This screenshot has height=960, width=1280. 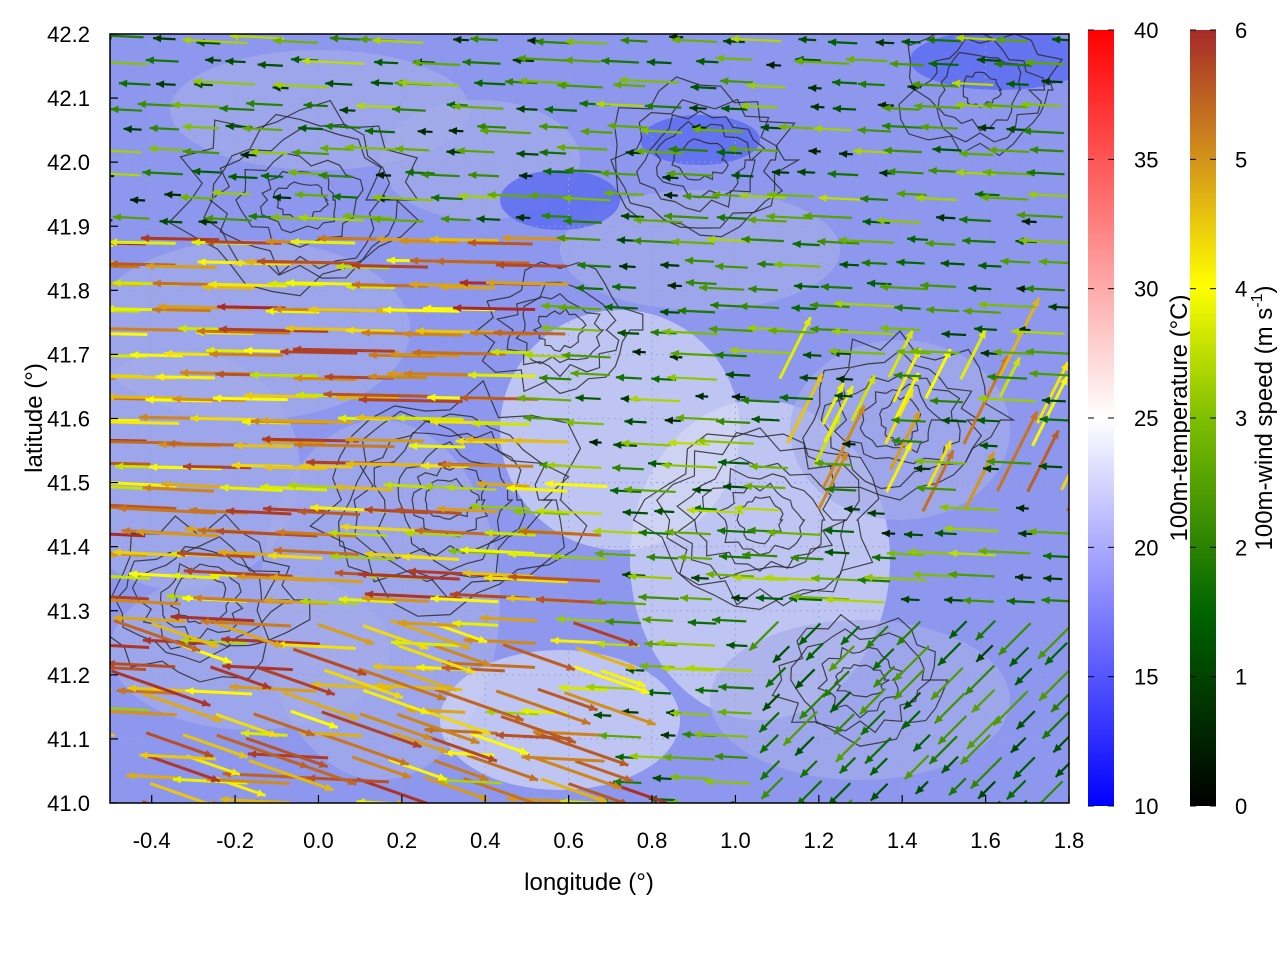 What do you see at coordinates (1146, 159) in the screenshot?
I see `colorbar-tick-label: 35` at bounding box center [1146, 159].